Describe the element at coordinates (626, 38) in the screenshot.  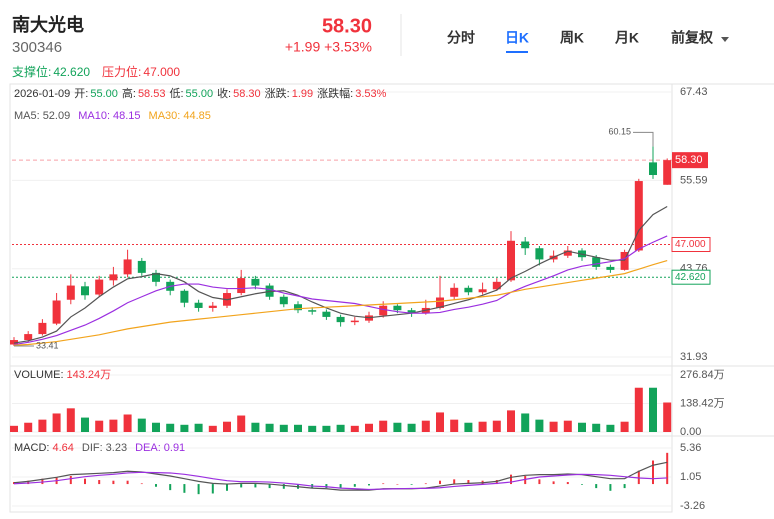
I see `tab: 月K` at that location.